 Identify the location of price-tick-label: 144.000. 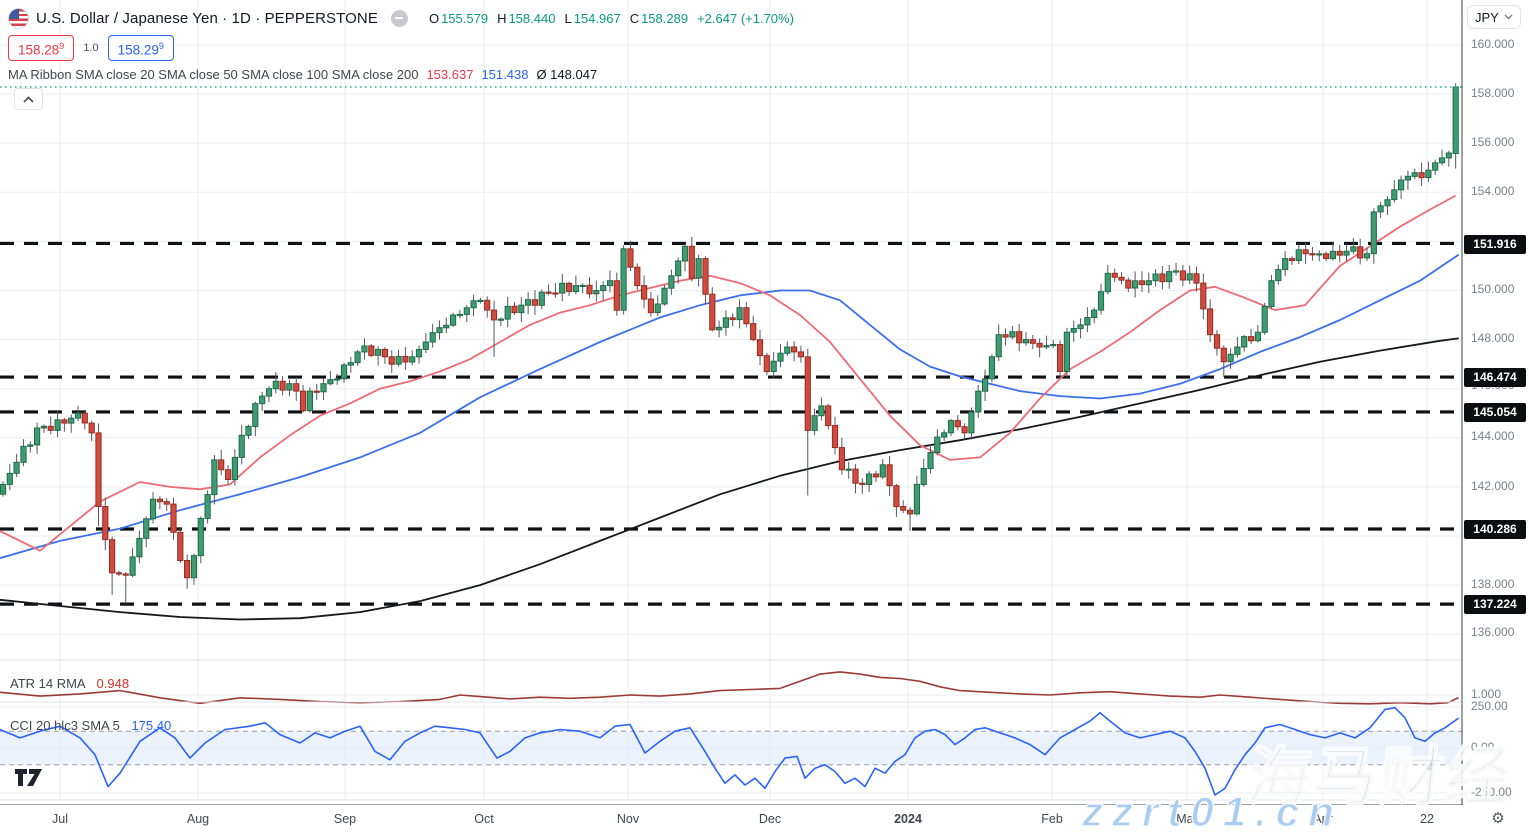
(1493, 436).